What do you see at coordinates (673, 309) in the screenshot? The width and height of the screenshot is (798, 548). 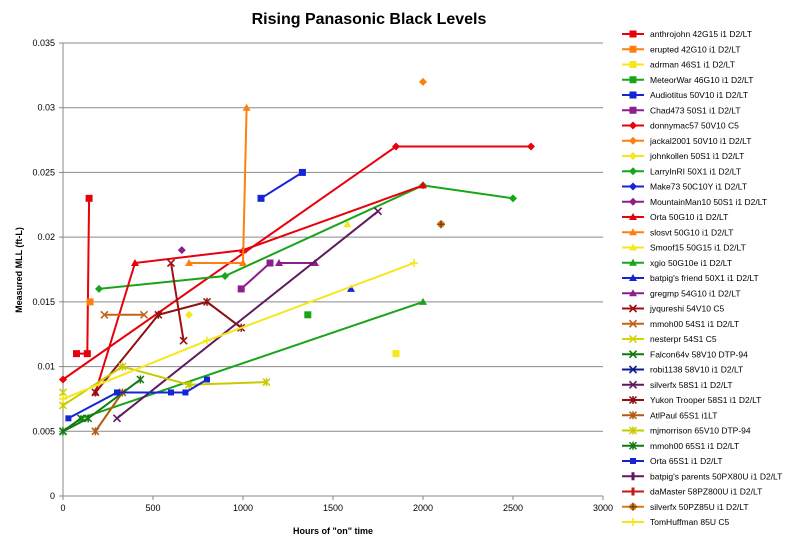 I see `legend-item: jyqureshi 54V10 C5` at bounding box center [673, 309].